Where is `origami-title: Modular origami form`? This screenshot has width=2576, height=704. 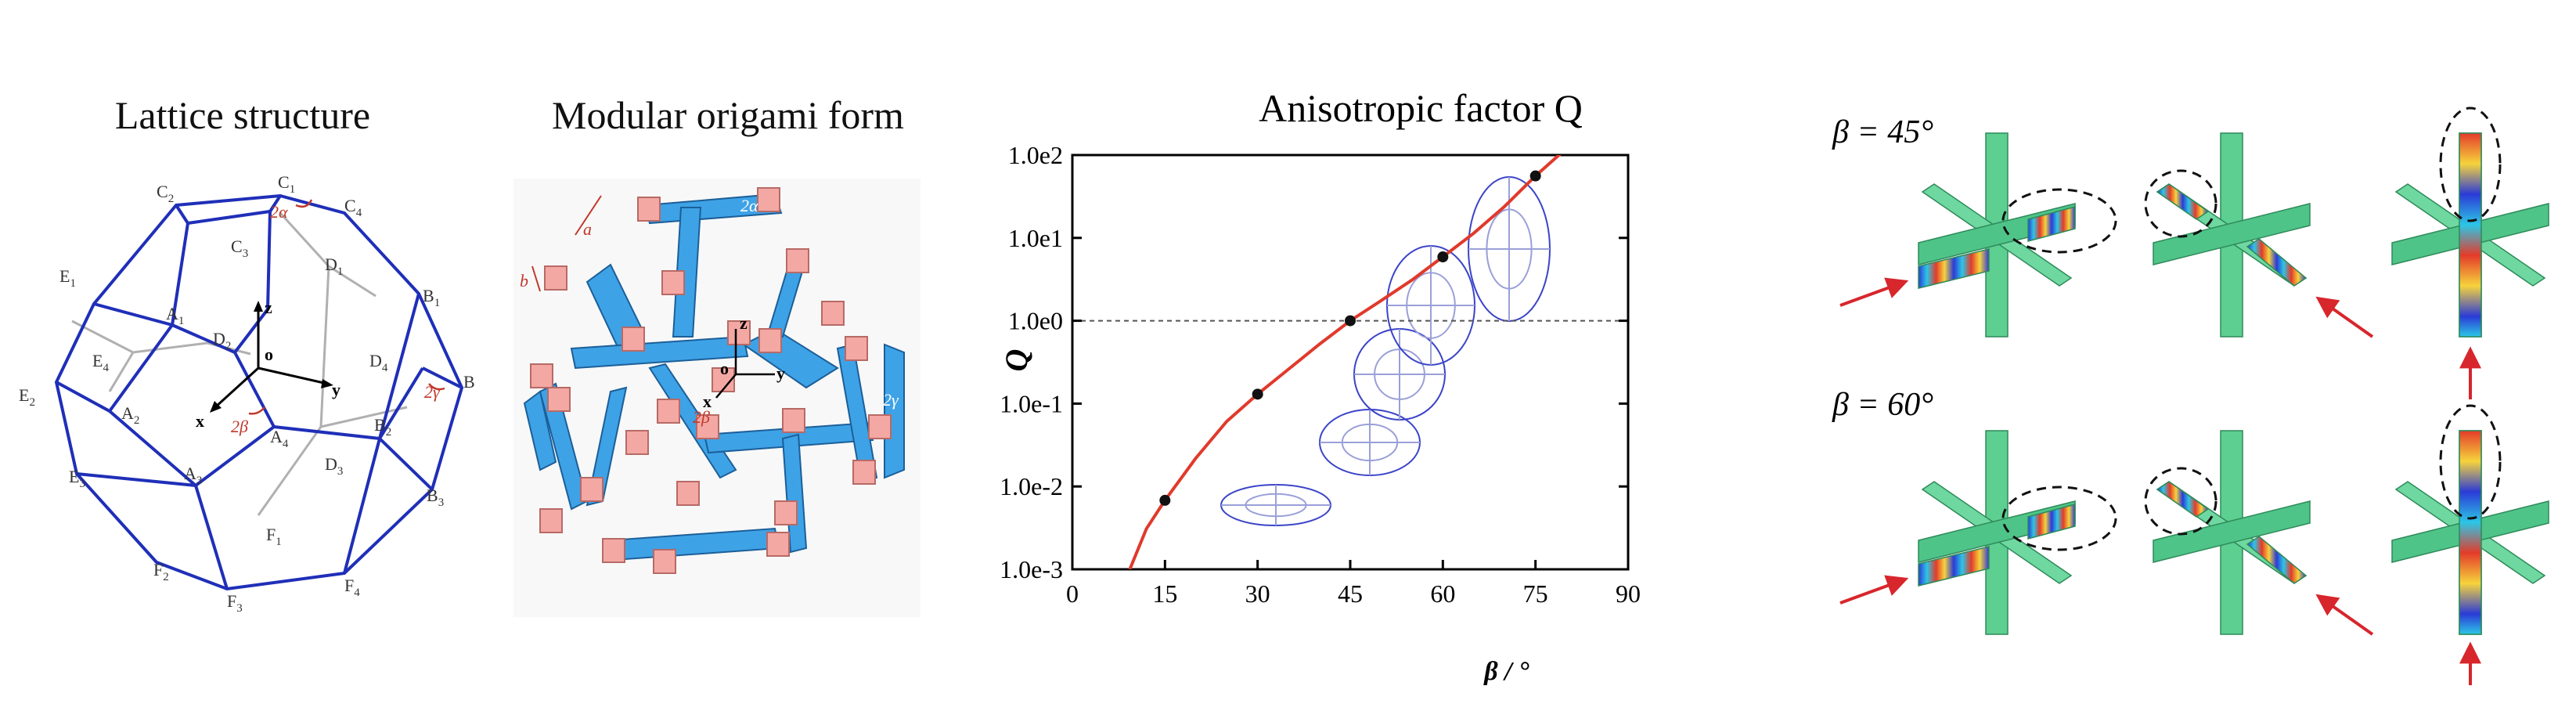 origami-title: Modular origami form is located at coordinates (728, 115).